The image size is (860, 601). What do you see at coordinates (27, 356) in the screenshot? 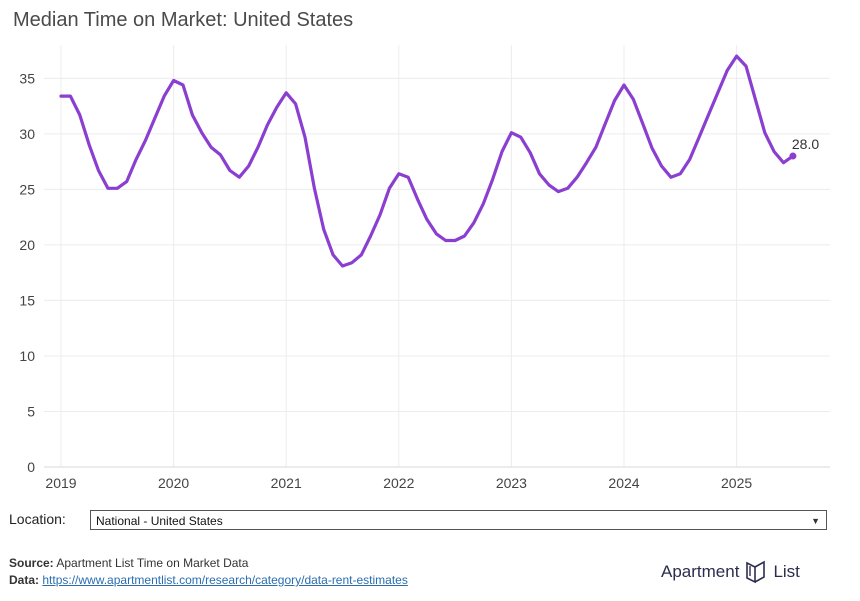
I see `y-tick-label: 10` at bounding box center [27, 356].